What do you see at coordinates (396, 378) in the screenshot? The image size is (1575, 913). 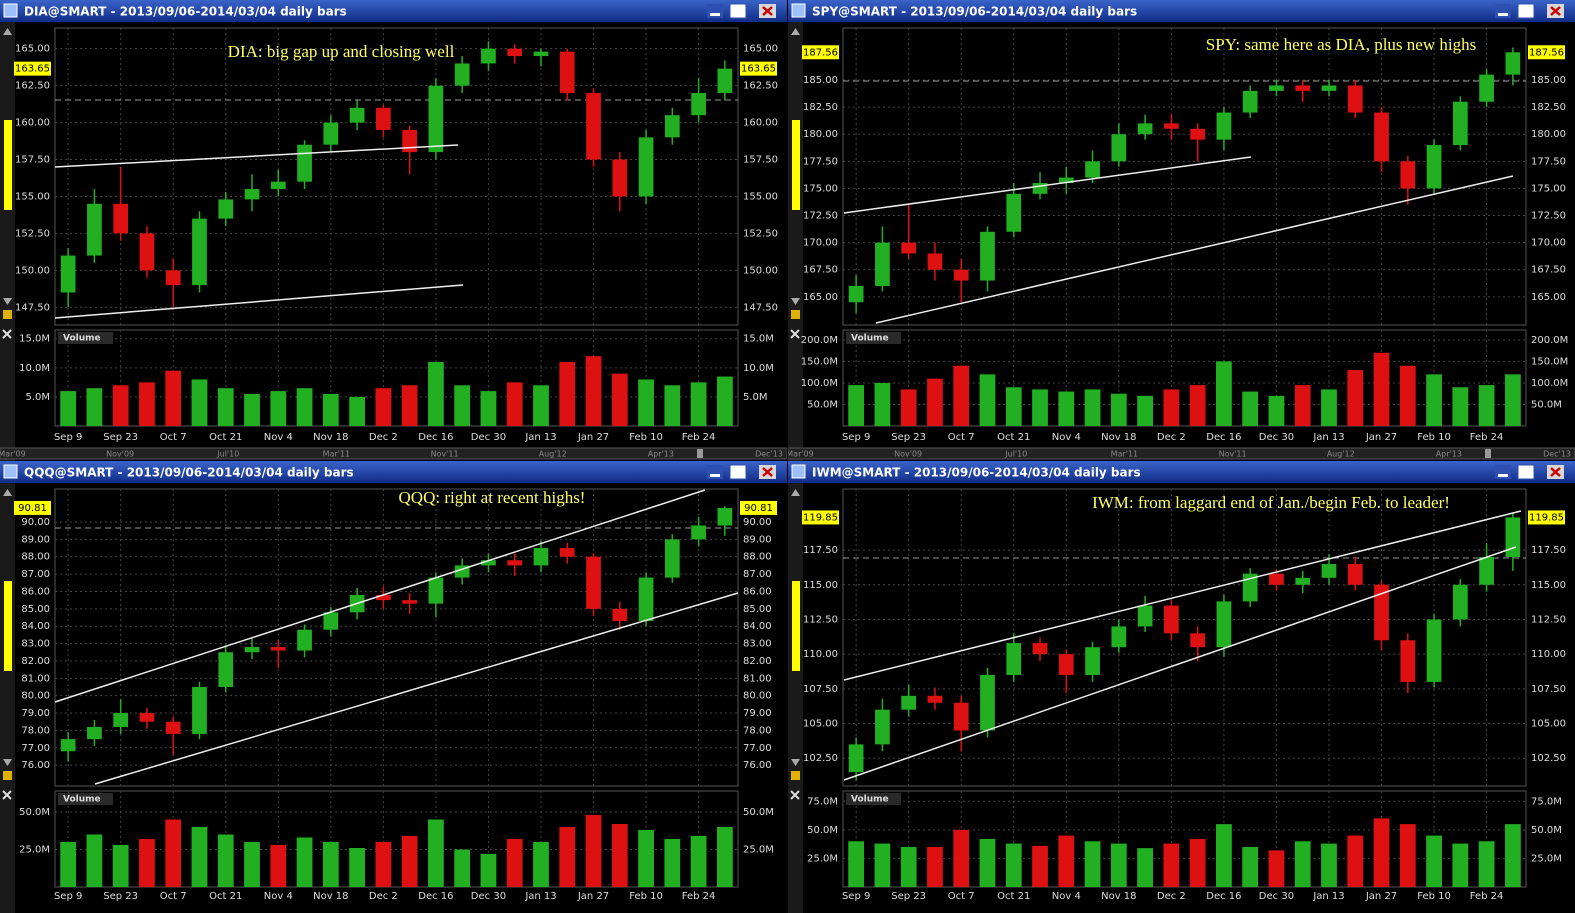 I see `volume-pane` at bounding box center [396, 378].